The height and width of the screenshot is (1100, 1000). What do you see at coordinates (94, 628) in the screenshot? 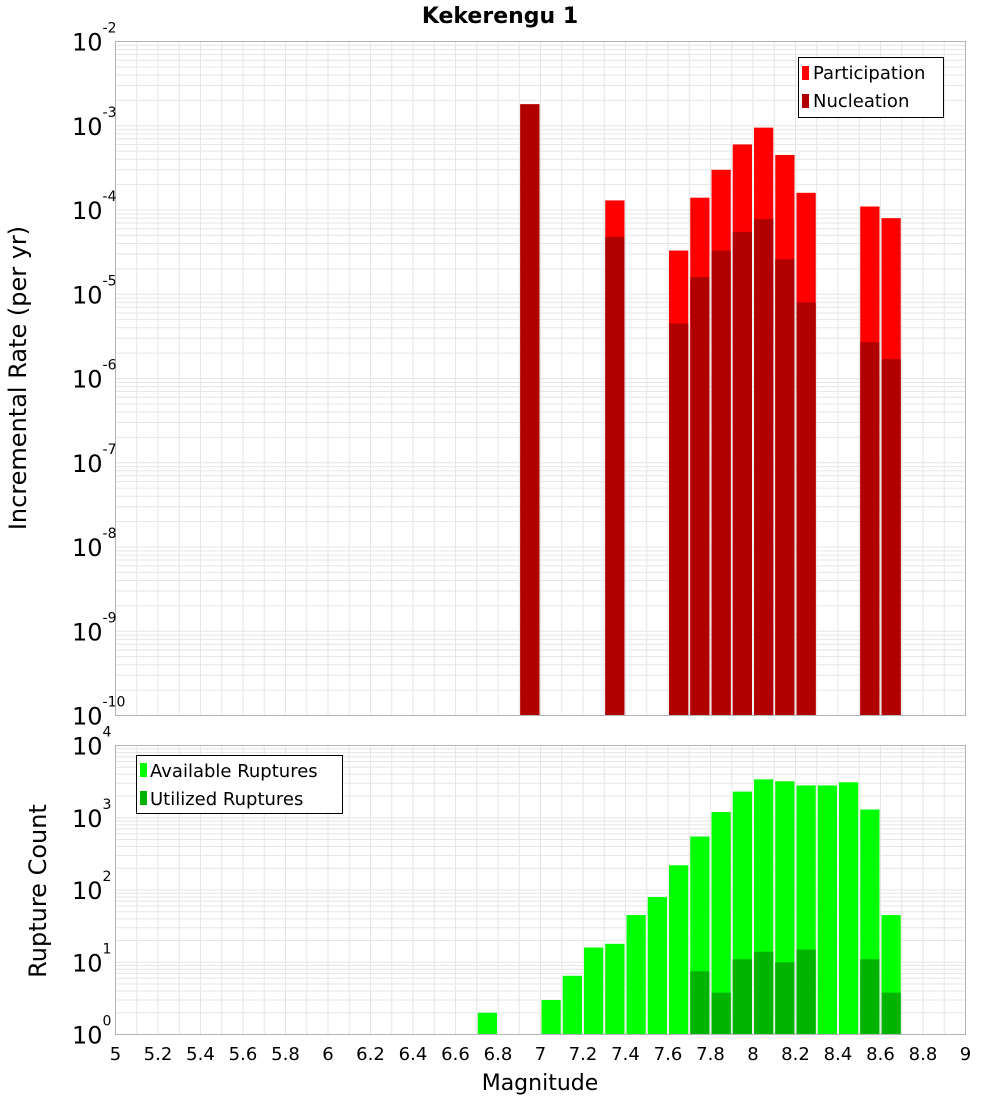
I see `top-y-tick-label: 10⁻⁹` at bounding box center [94, 628].